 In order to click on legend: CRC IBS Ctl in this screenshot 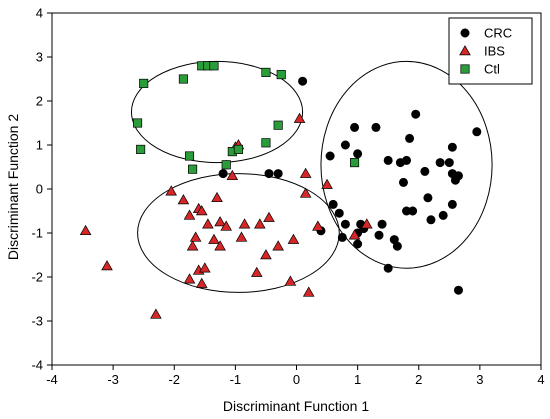, I will do `click(490, 51)`.